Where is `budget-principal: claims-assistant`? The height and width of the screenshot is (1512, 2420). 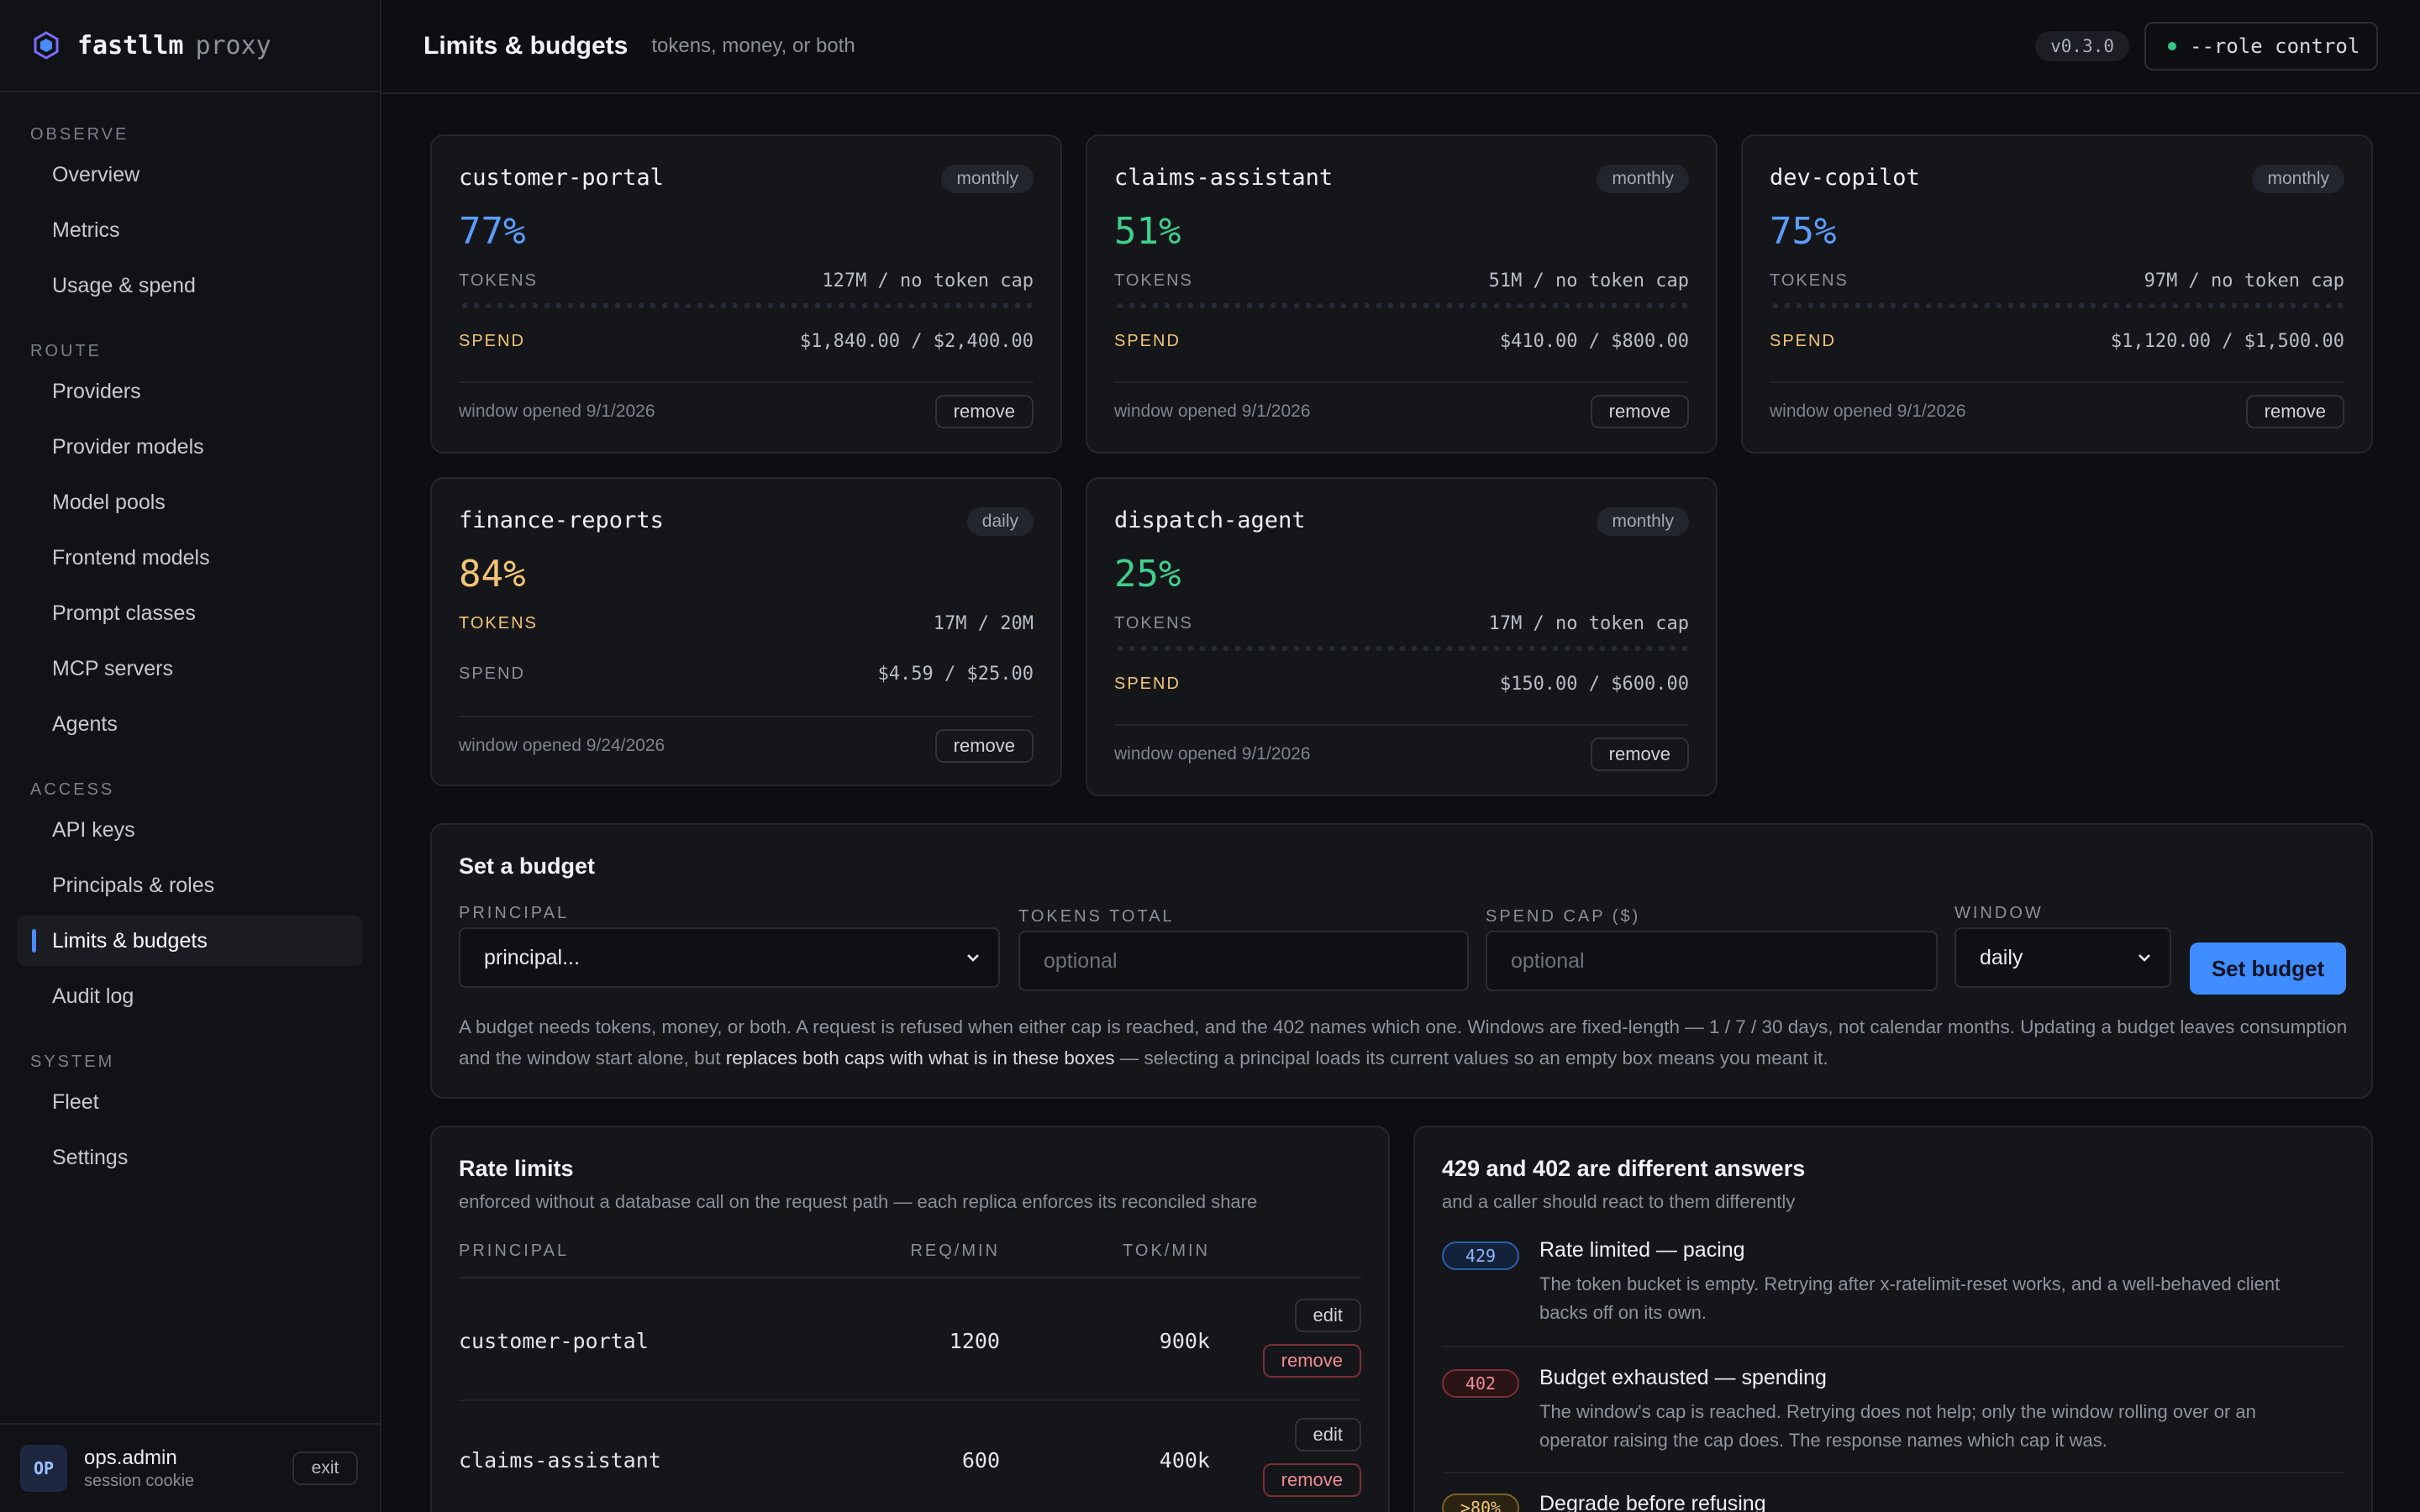 budget-principal: claims-assistant is located at coordinates (1224, 178).